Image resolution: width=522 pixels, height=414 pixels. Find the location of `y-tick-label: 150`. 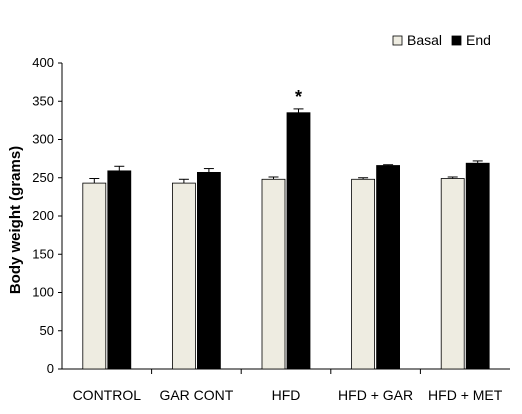

y-tick-label: 150 is located at coordinates (43, 253).